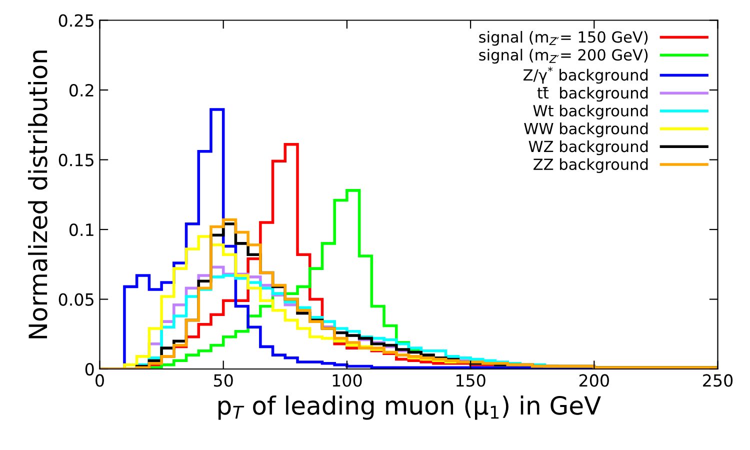  Describe the element at coordinates (38, 194) in the screenshot. I see `y-axis-title: Normalized distribution` at that location.